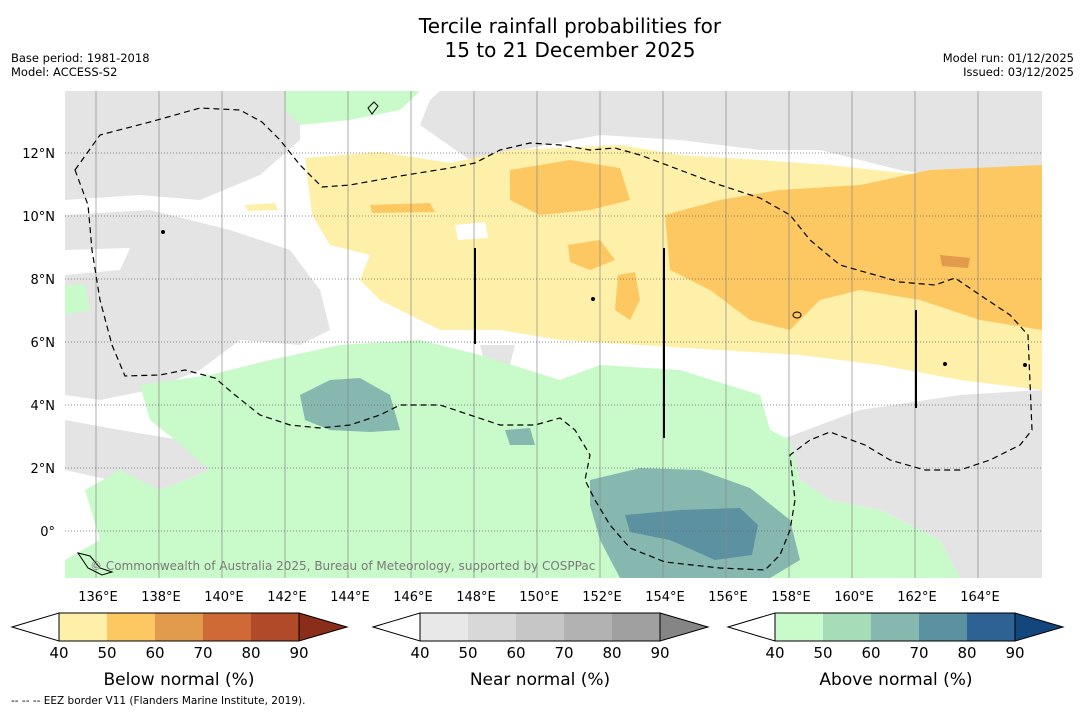 The height and width of the screenshot is (713, 1085). What do you see at coordinates (43, 469) in the screenshot?
I see `lat-label: 2°N` at bounding box center [43, 469].